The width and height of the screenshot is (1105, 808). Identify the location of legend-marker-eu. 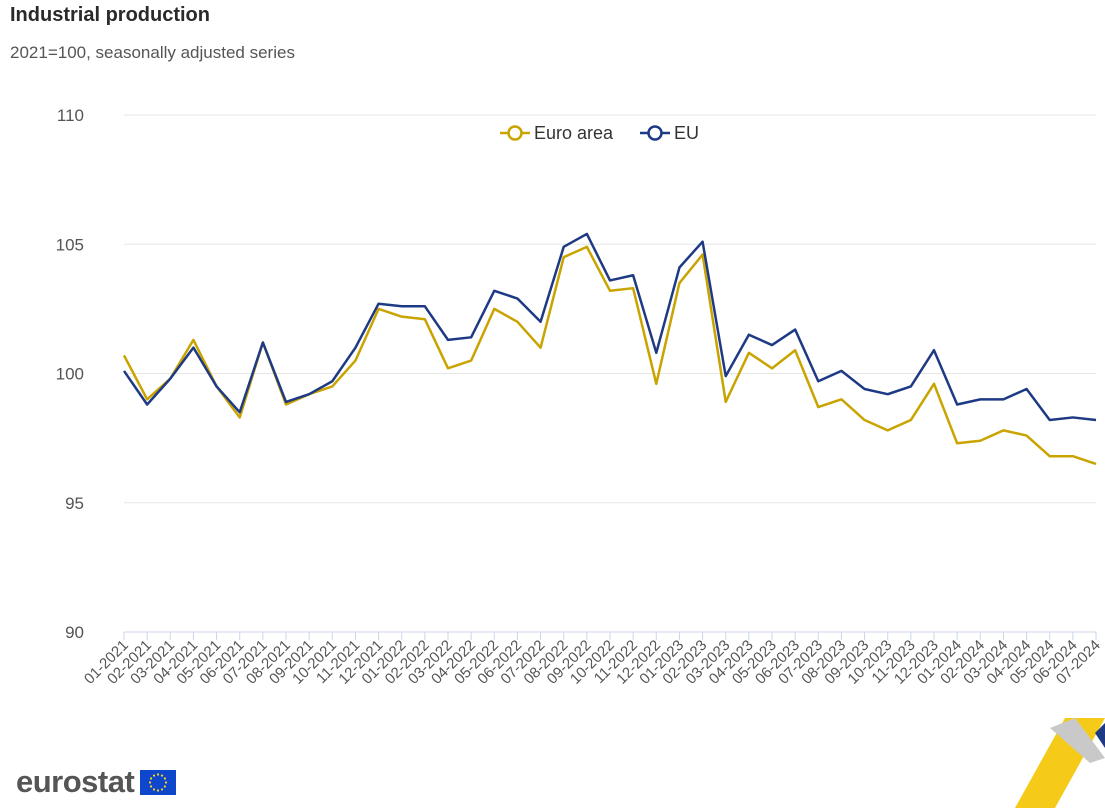
(655, 133).